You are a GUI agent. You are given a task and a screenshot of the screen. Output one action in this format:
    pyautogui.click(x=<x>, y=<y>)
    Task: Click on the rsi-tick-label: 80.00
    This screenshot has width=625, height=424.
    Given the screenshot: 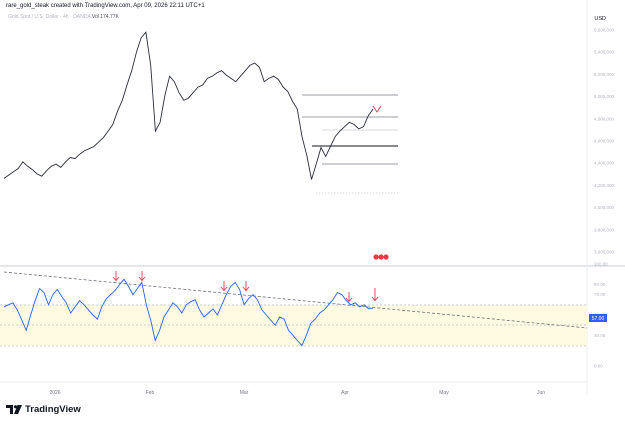 What is the action you would take?
    pyautogui.click(x=600, y=284)
    